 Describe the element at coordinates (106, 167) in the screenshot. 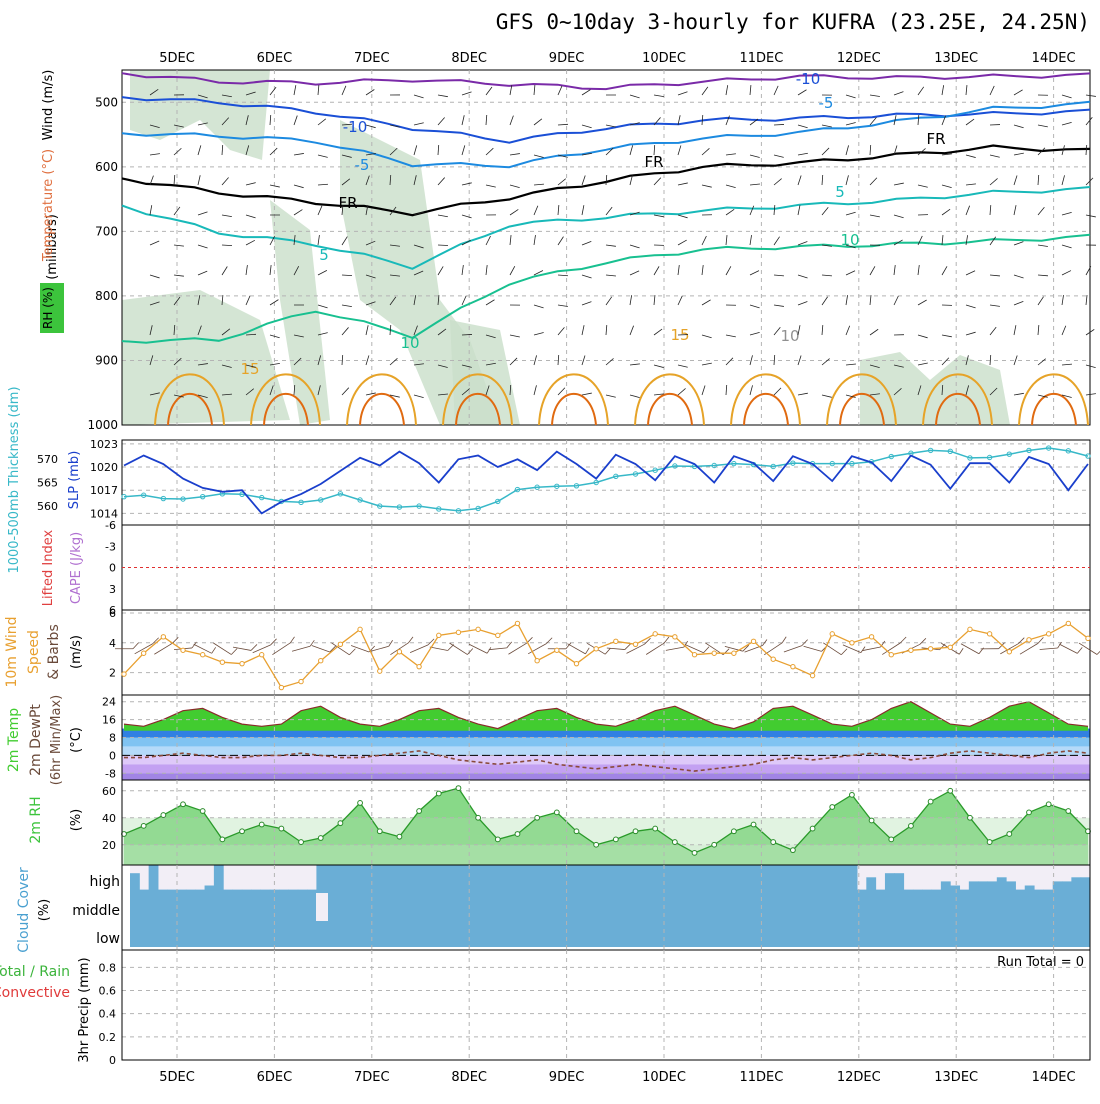

I see `pressure-tick-label: 600` at that location.